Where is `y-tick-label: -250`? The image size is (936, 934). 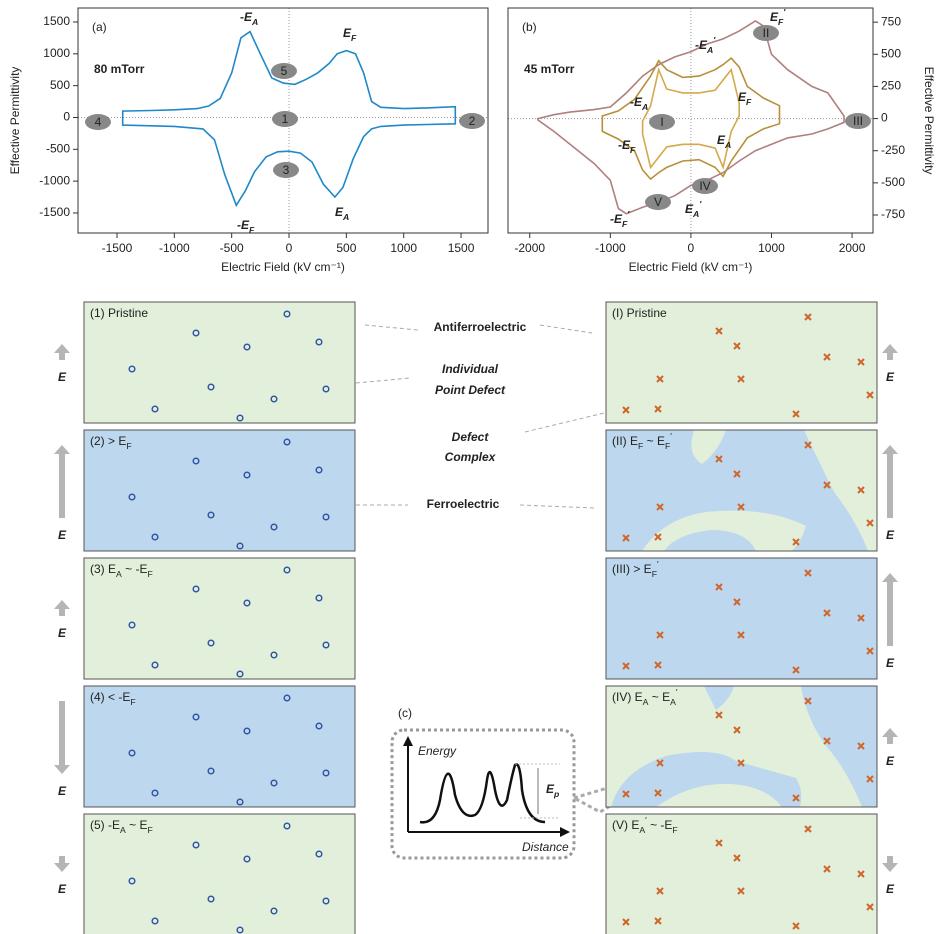 y-tick-label: -250 is located at coordinates (893, 150).